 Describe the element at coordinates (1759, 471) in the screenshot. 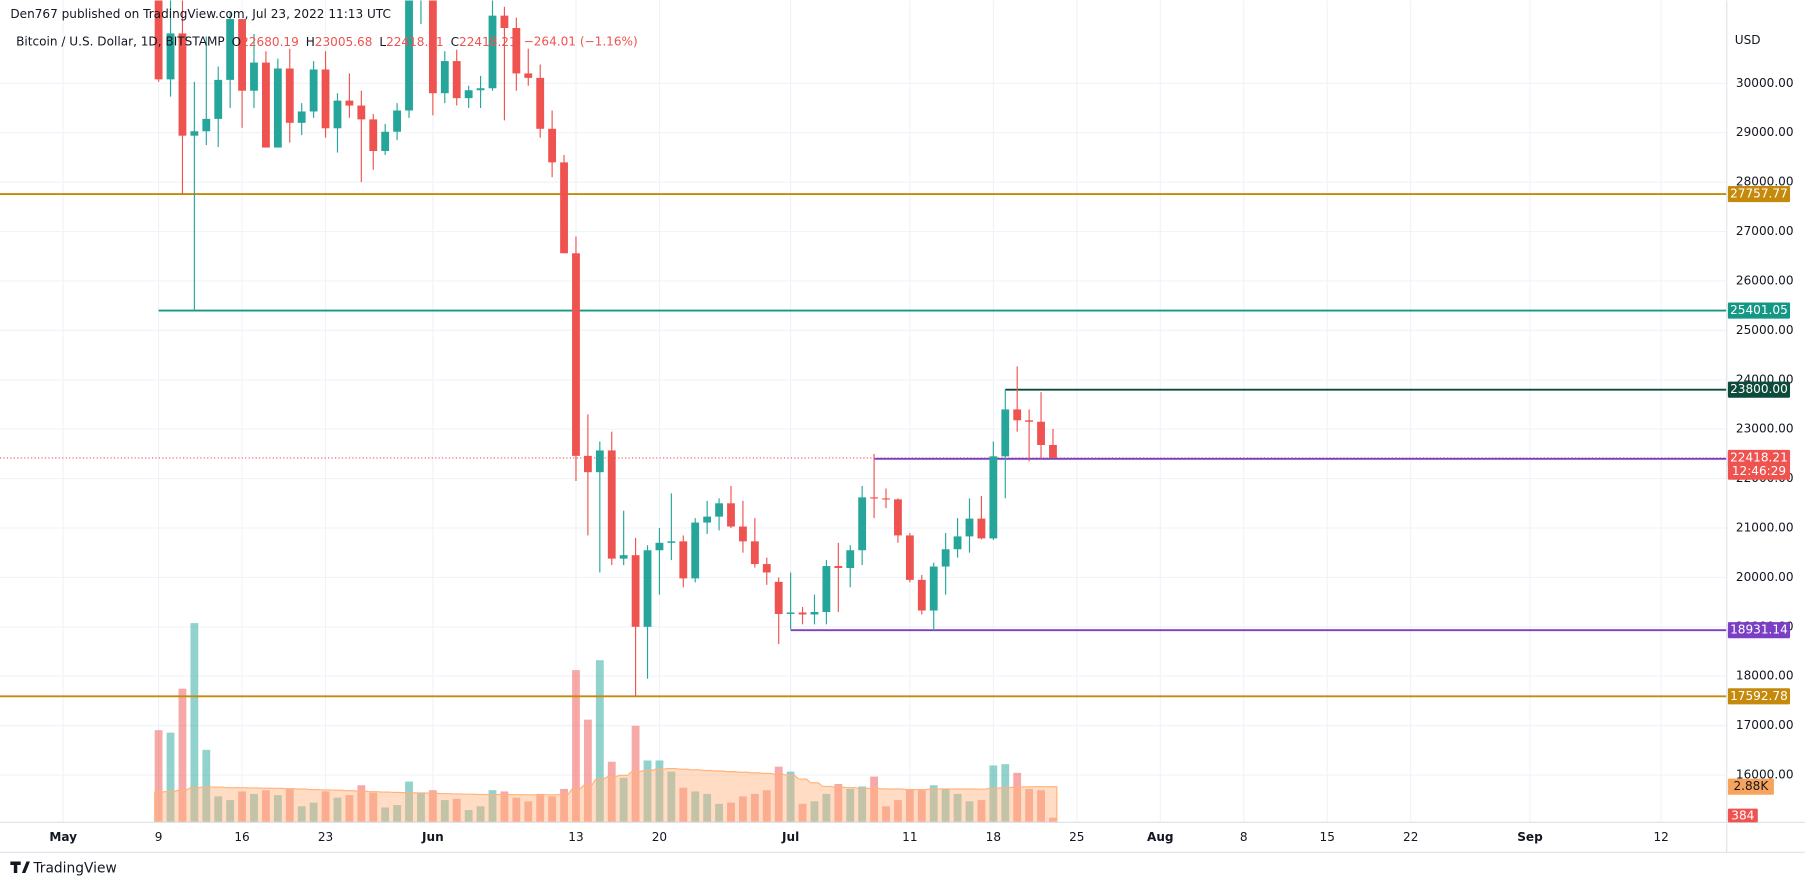

I see `countdown: 12:46:29` at that location.